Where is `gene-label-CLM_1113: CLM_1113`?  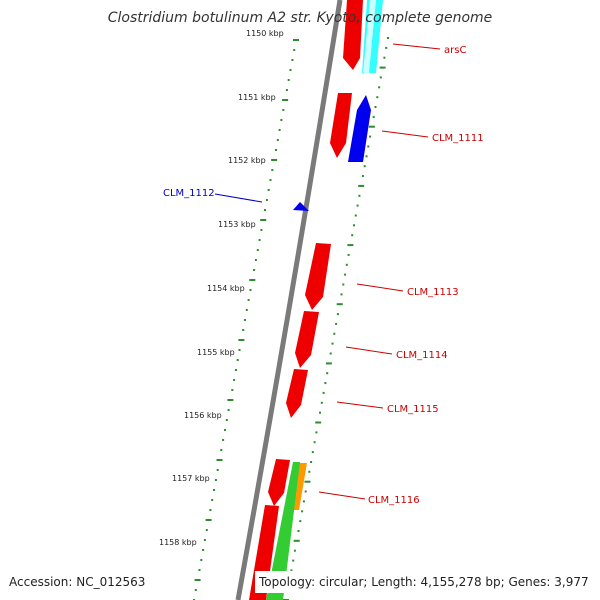 gene-label-CLM_1113: CLM_1113 is located at coordinates (433, 292).